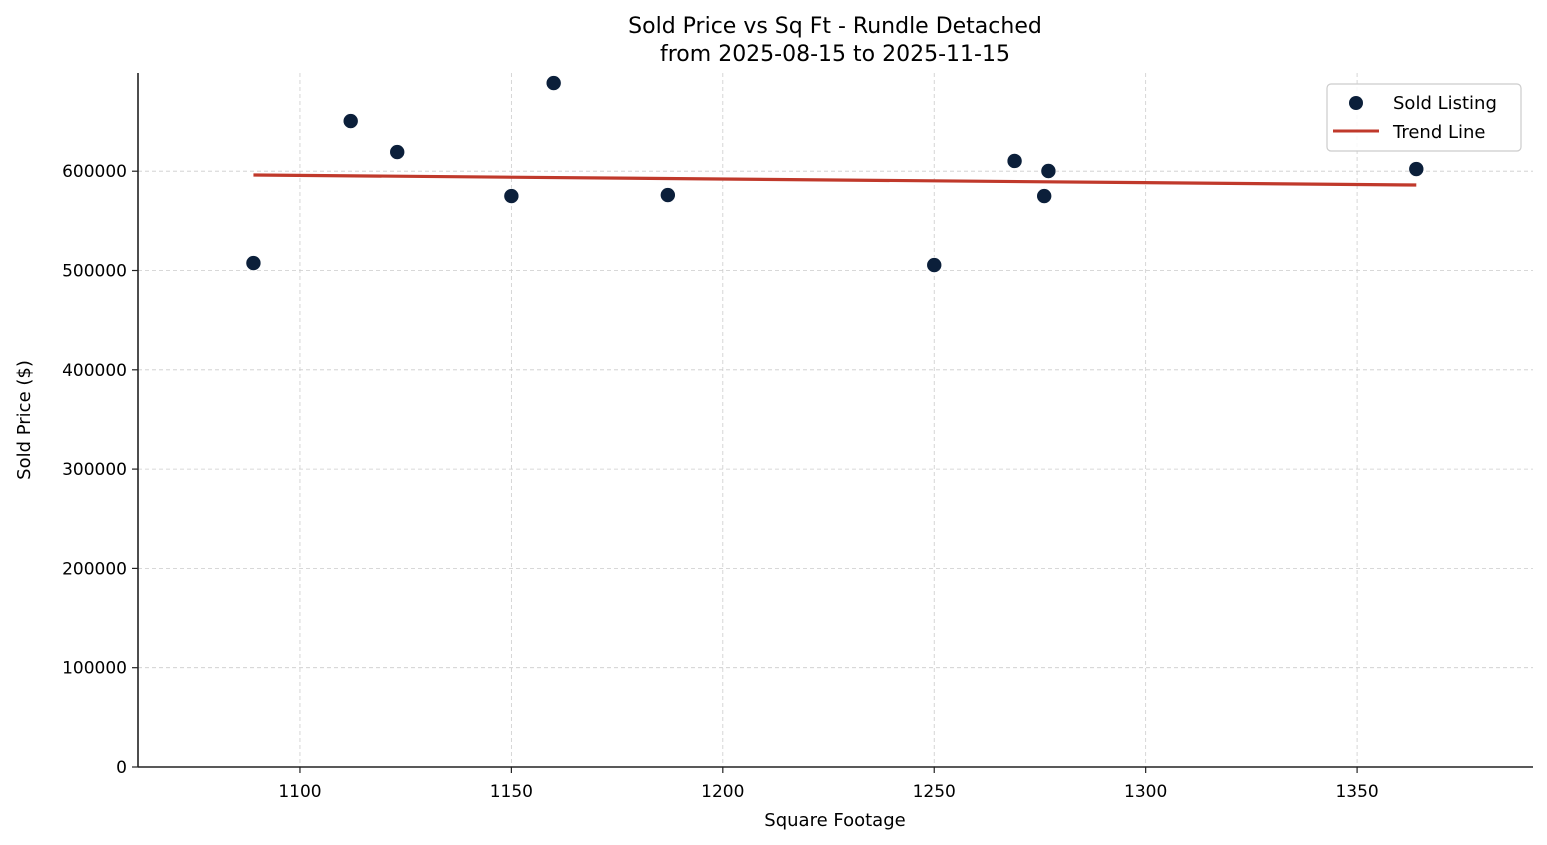 This screenshot has width=1547, height=845. What do you see at coordinates (1356, 103) in the screenshot?
I see `legend-marker-dot-icon` at bounding box center [1356, 103].